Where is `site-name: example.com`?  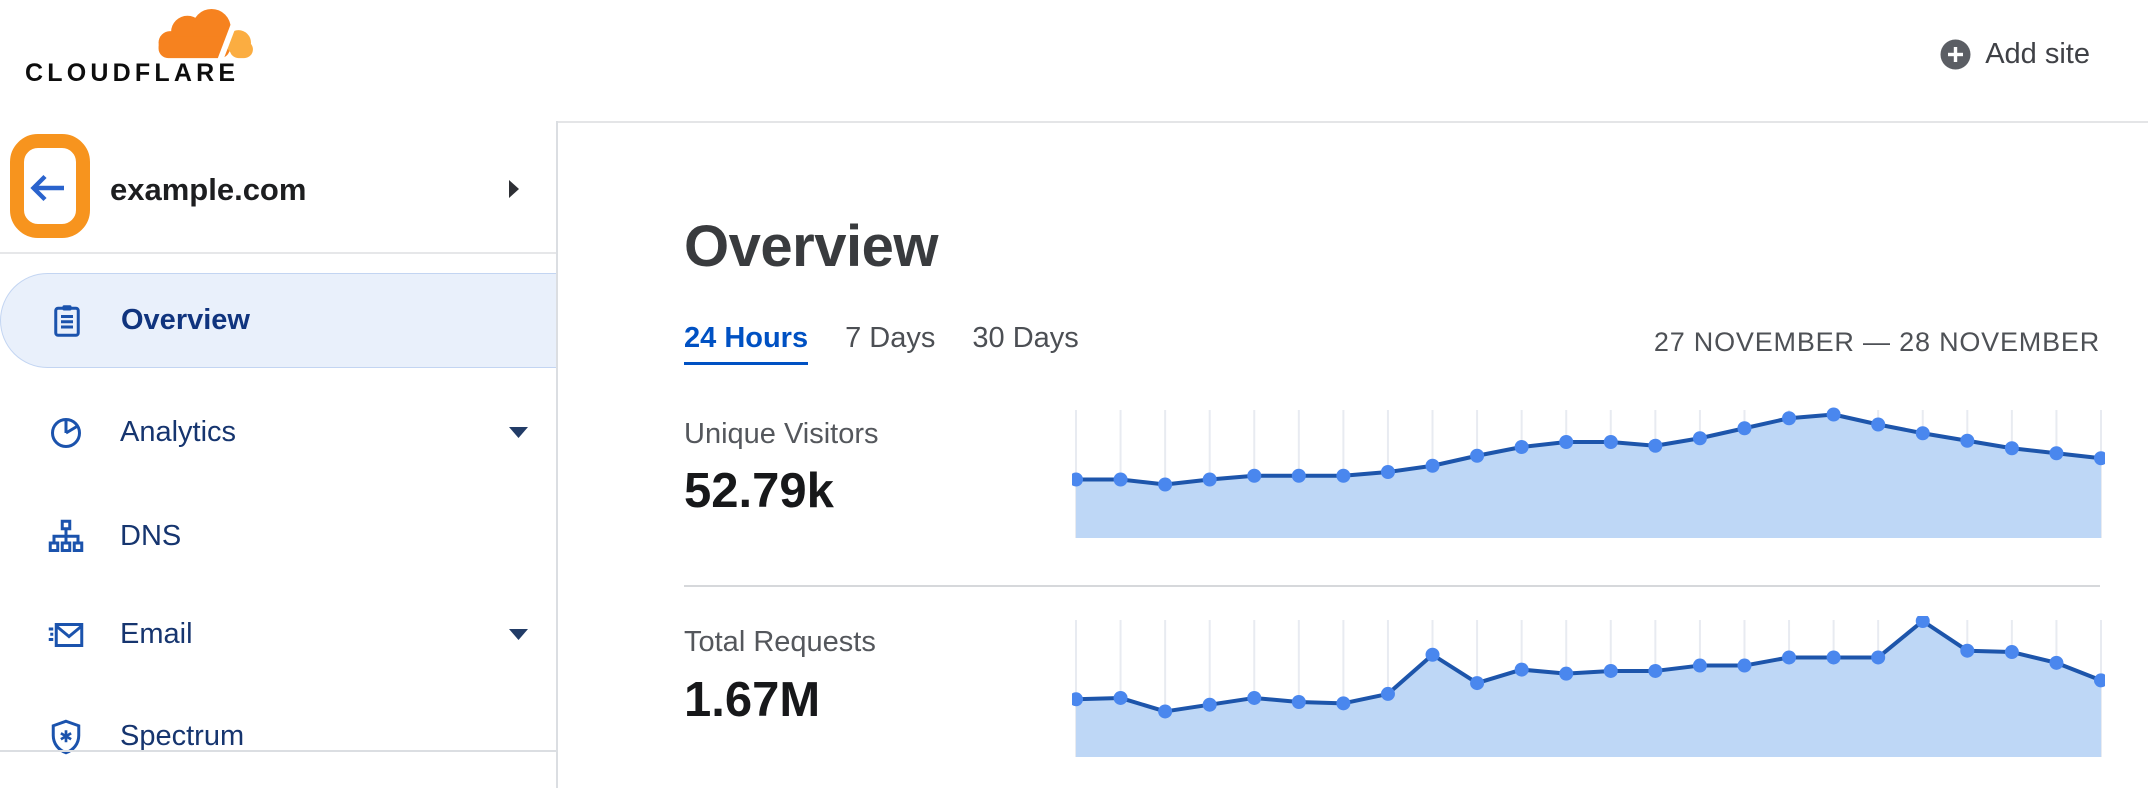 site-name: example.com is located at coordinates (208, 189).